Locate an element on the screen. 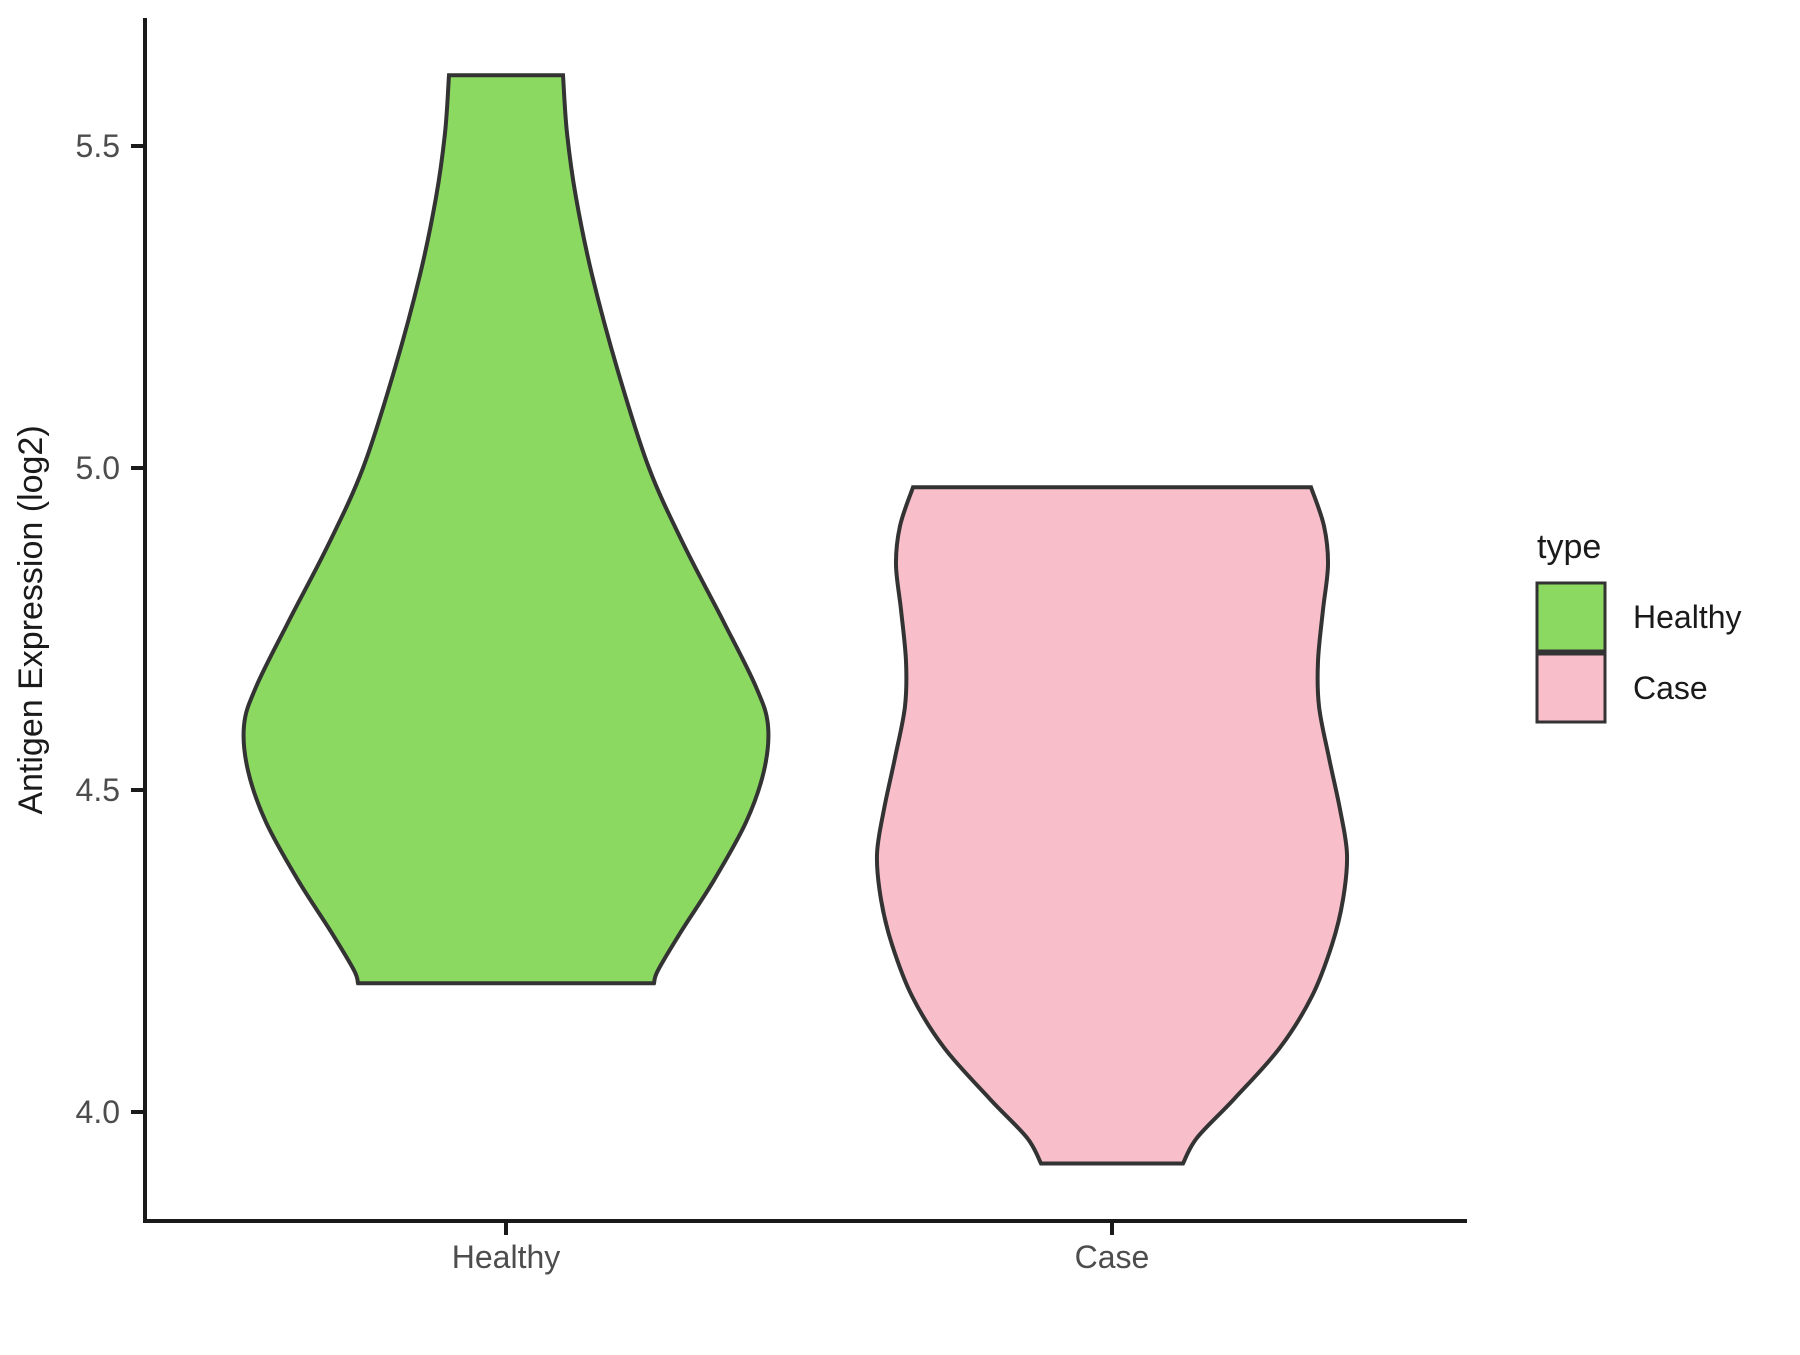 The height and width of the screenshot is (1355, 1800). x-tick-label-healthy: Healthy is located at coordinates (506, 1257).